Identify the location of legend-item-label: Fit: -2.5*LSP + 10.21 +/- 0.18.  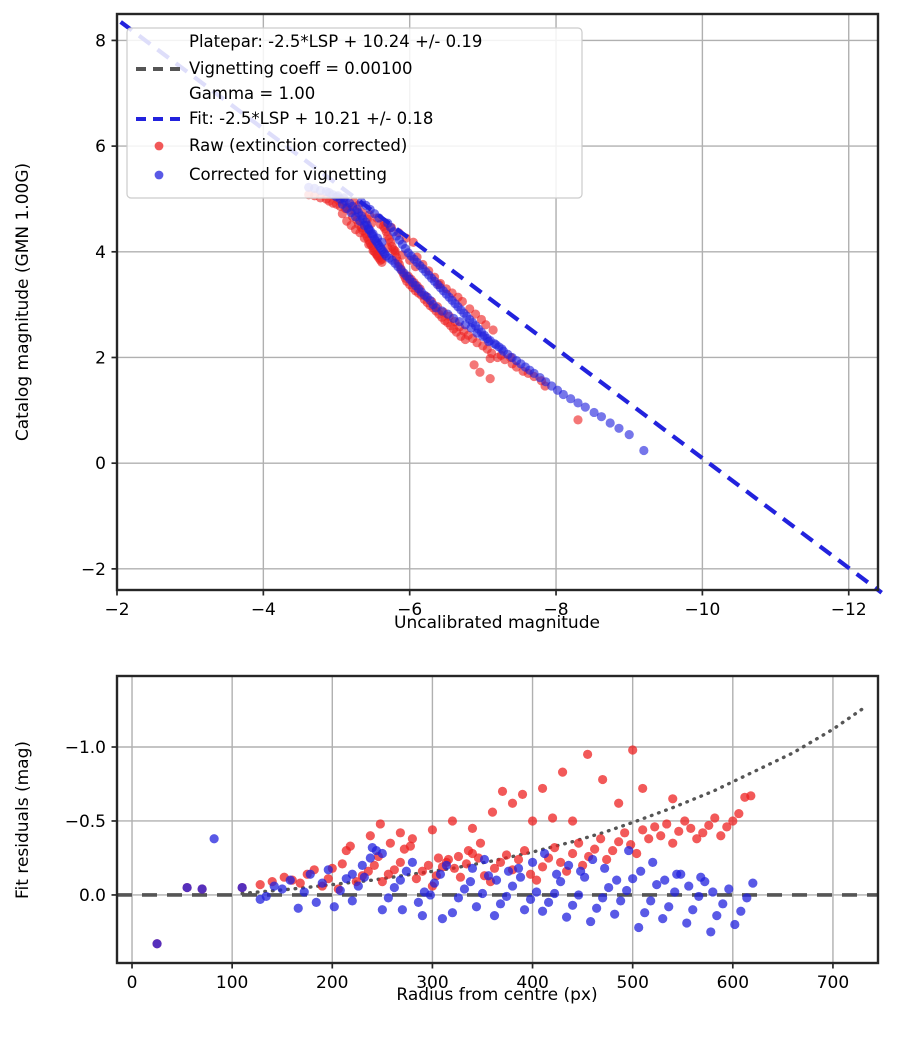
(311, 118).